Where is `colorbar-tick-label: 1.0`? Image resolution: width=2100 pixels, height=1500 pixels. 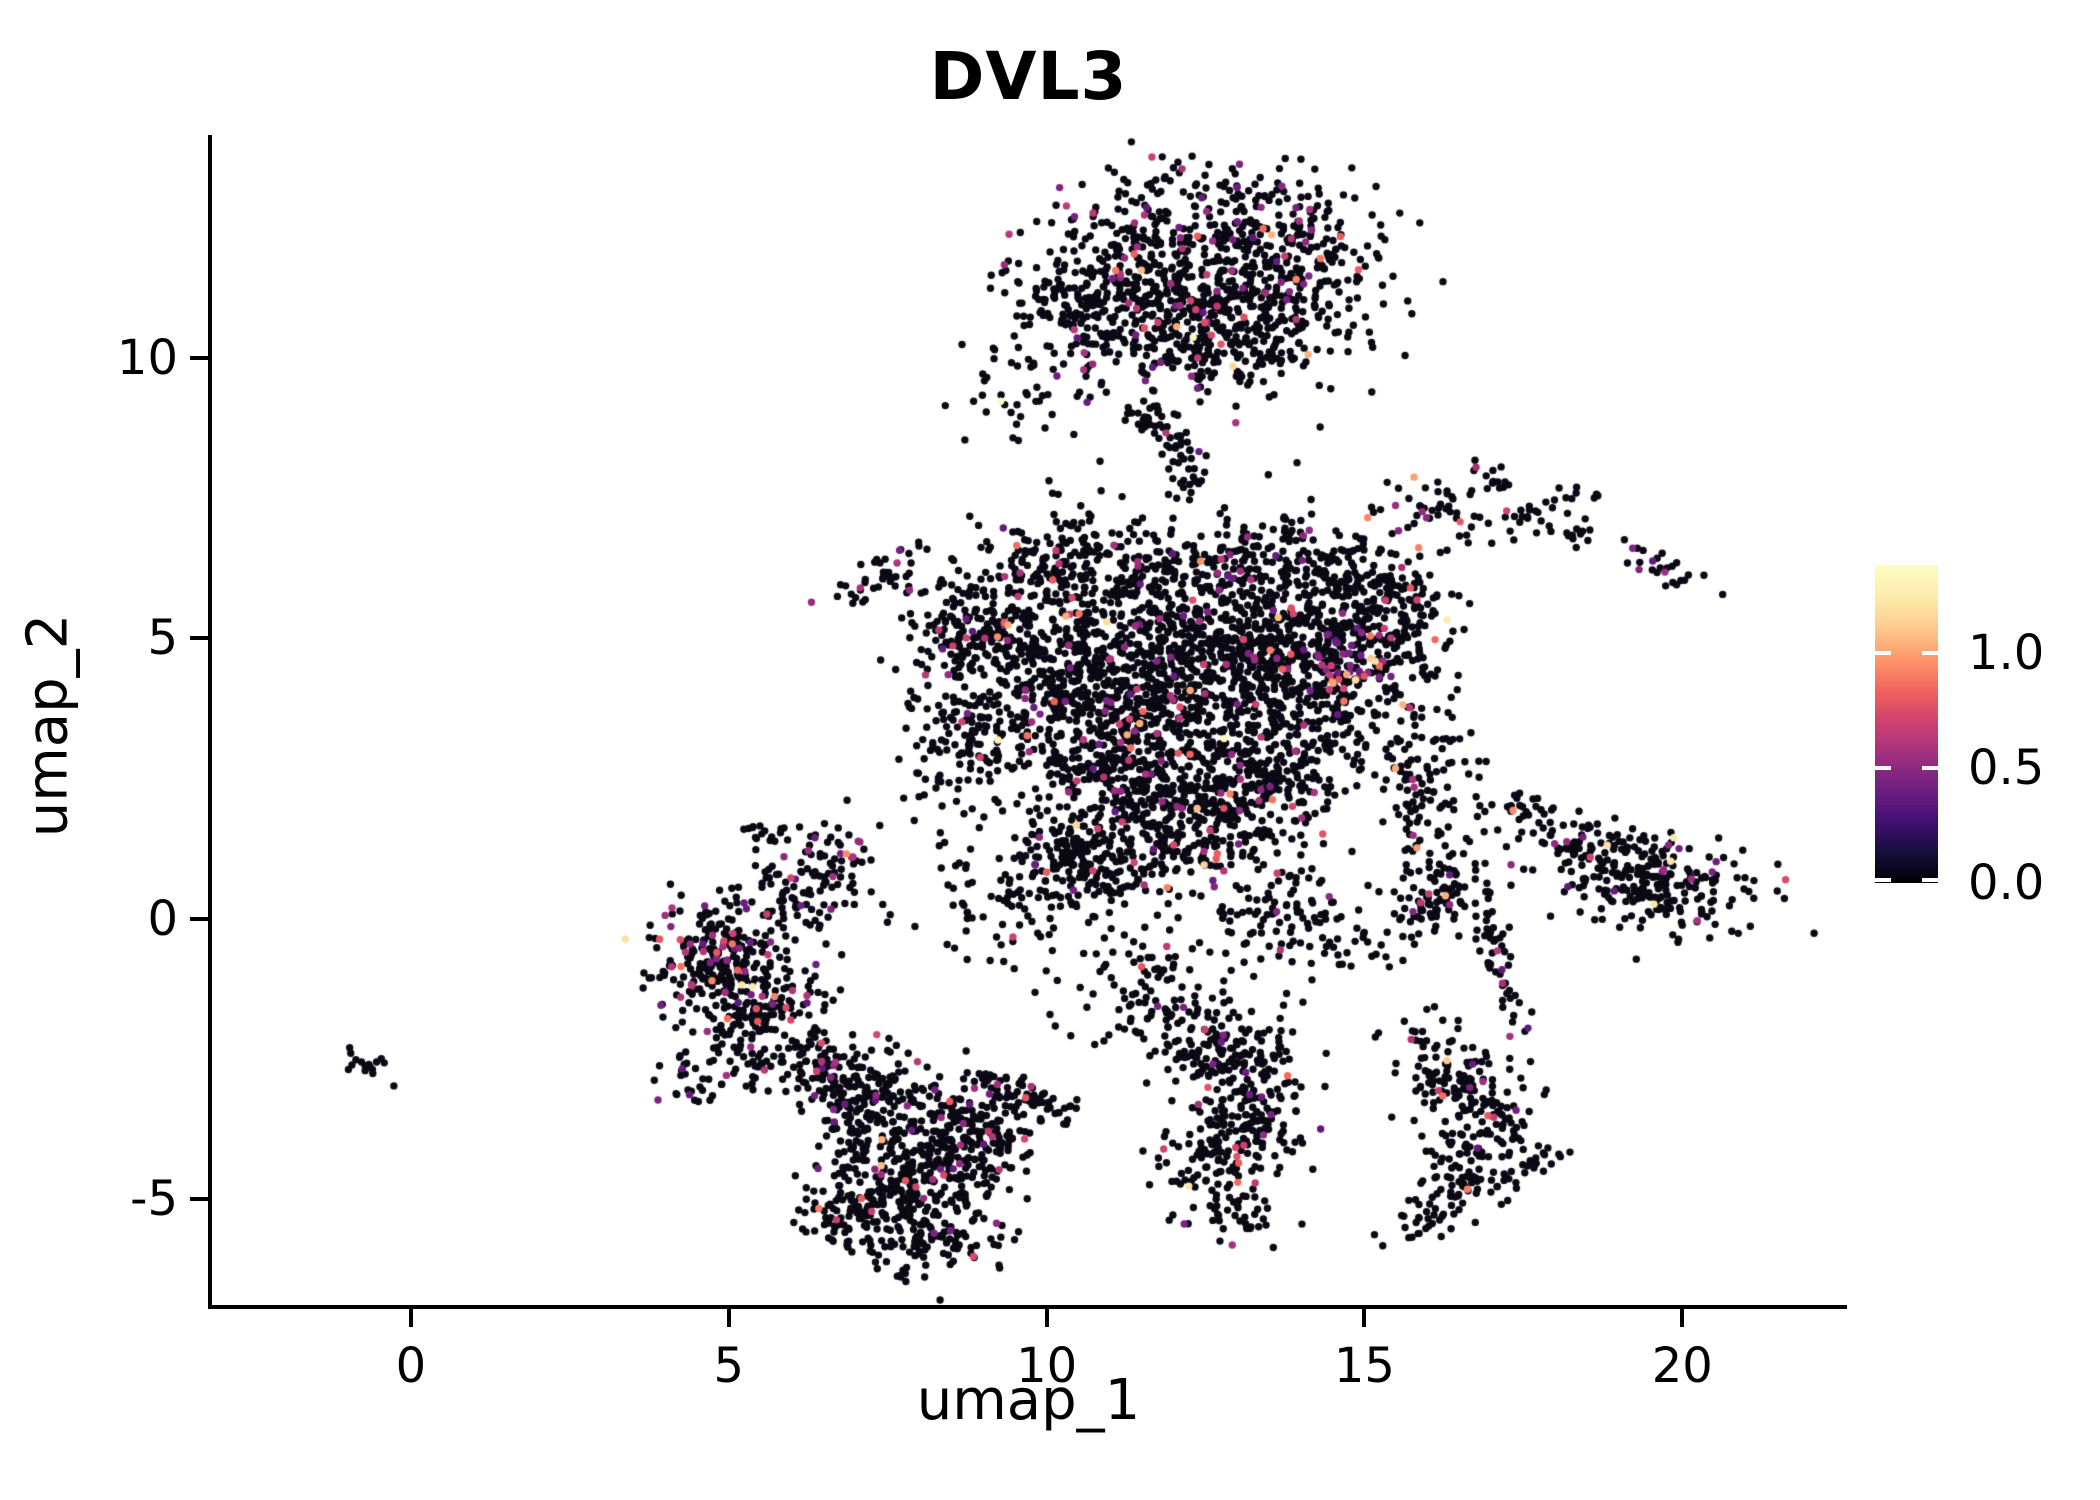 colorbar-tick-label: 1.0 is located at coordinates (2006, 652).